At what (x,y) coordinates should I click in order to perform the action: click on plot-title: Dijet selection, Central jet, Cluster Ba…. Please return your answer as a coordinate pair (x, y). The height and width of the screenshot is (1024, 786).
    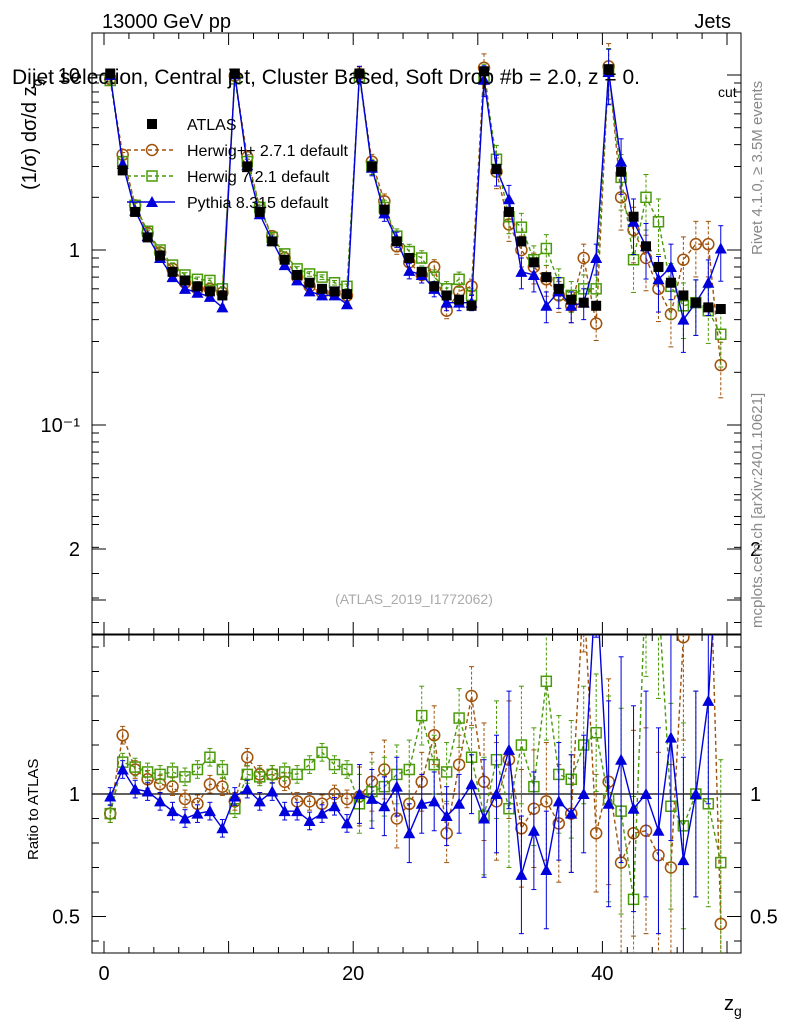
    Looking at the image, I should click on (374, 83).